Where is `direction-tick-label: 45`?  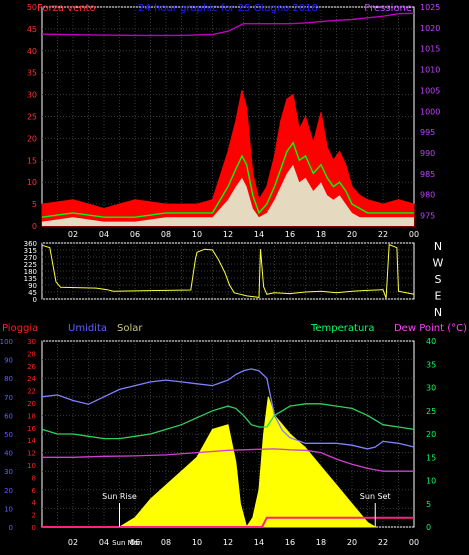 direction-tick-label: 45 is located at coordinates (32, 293).